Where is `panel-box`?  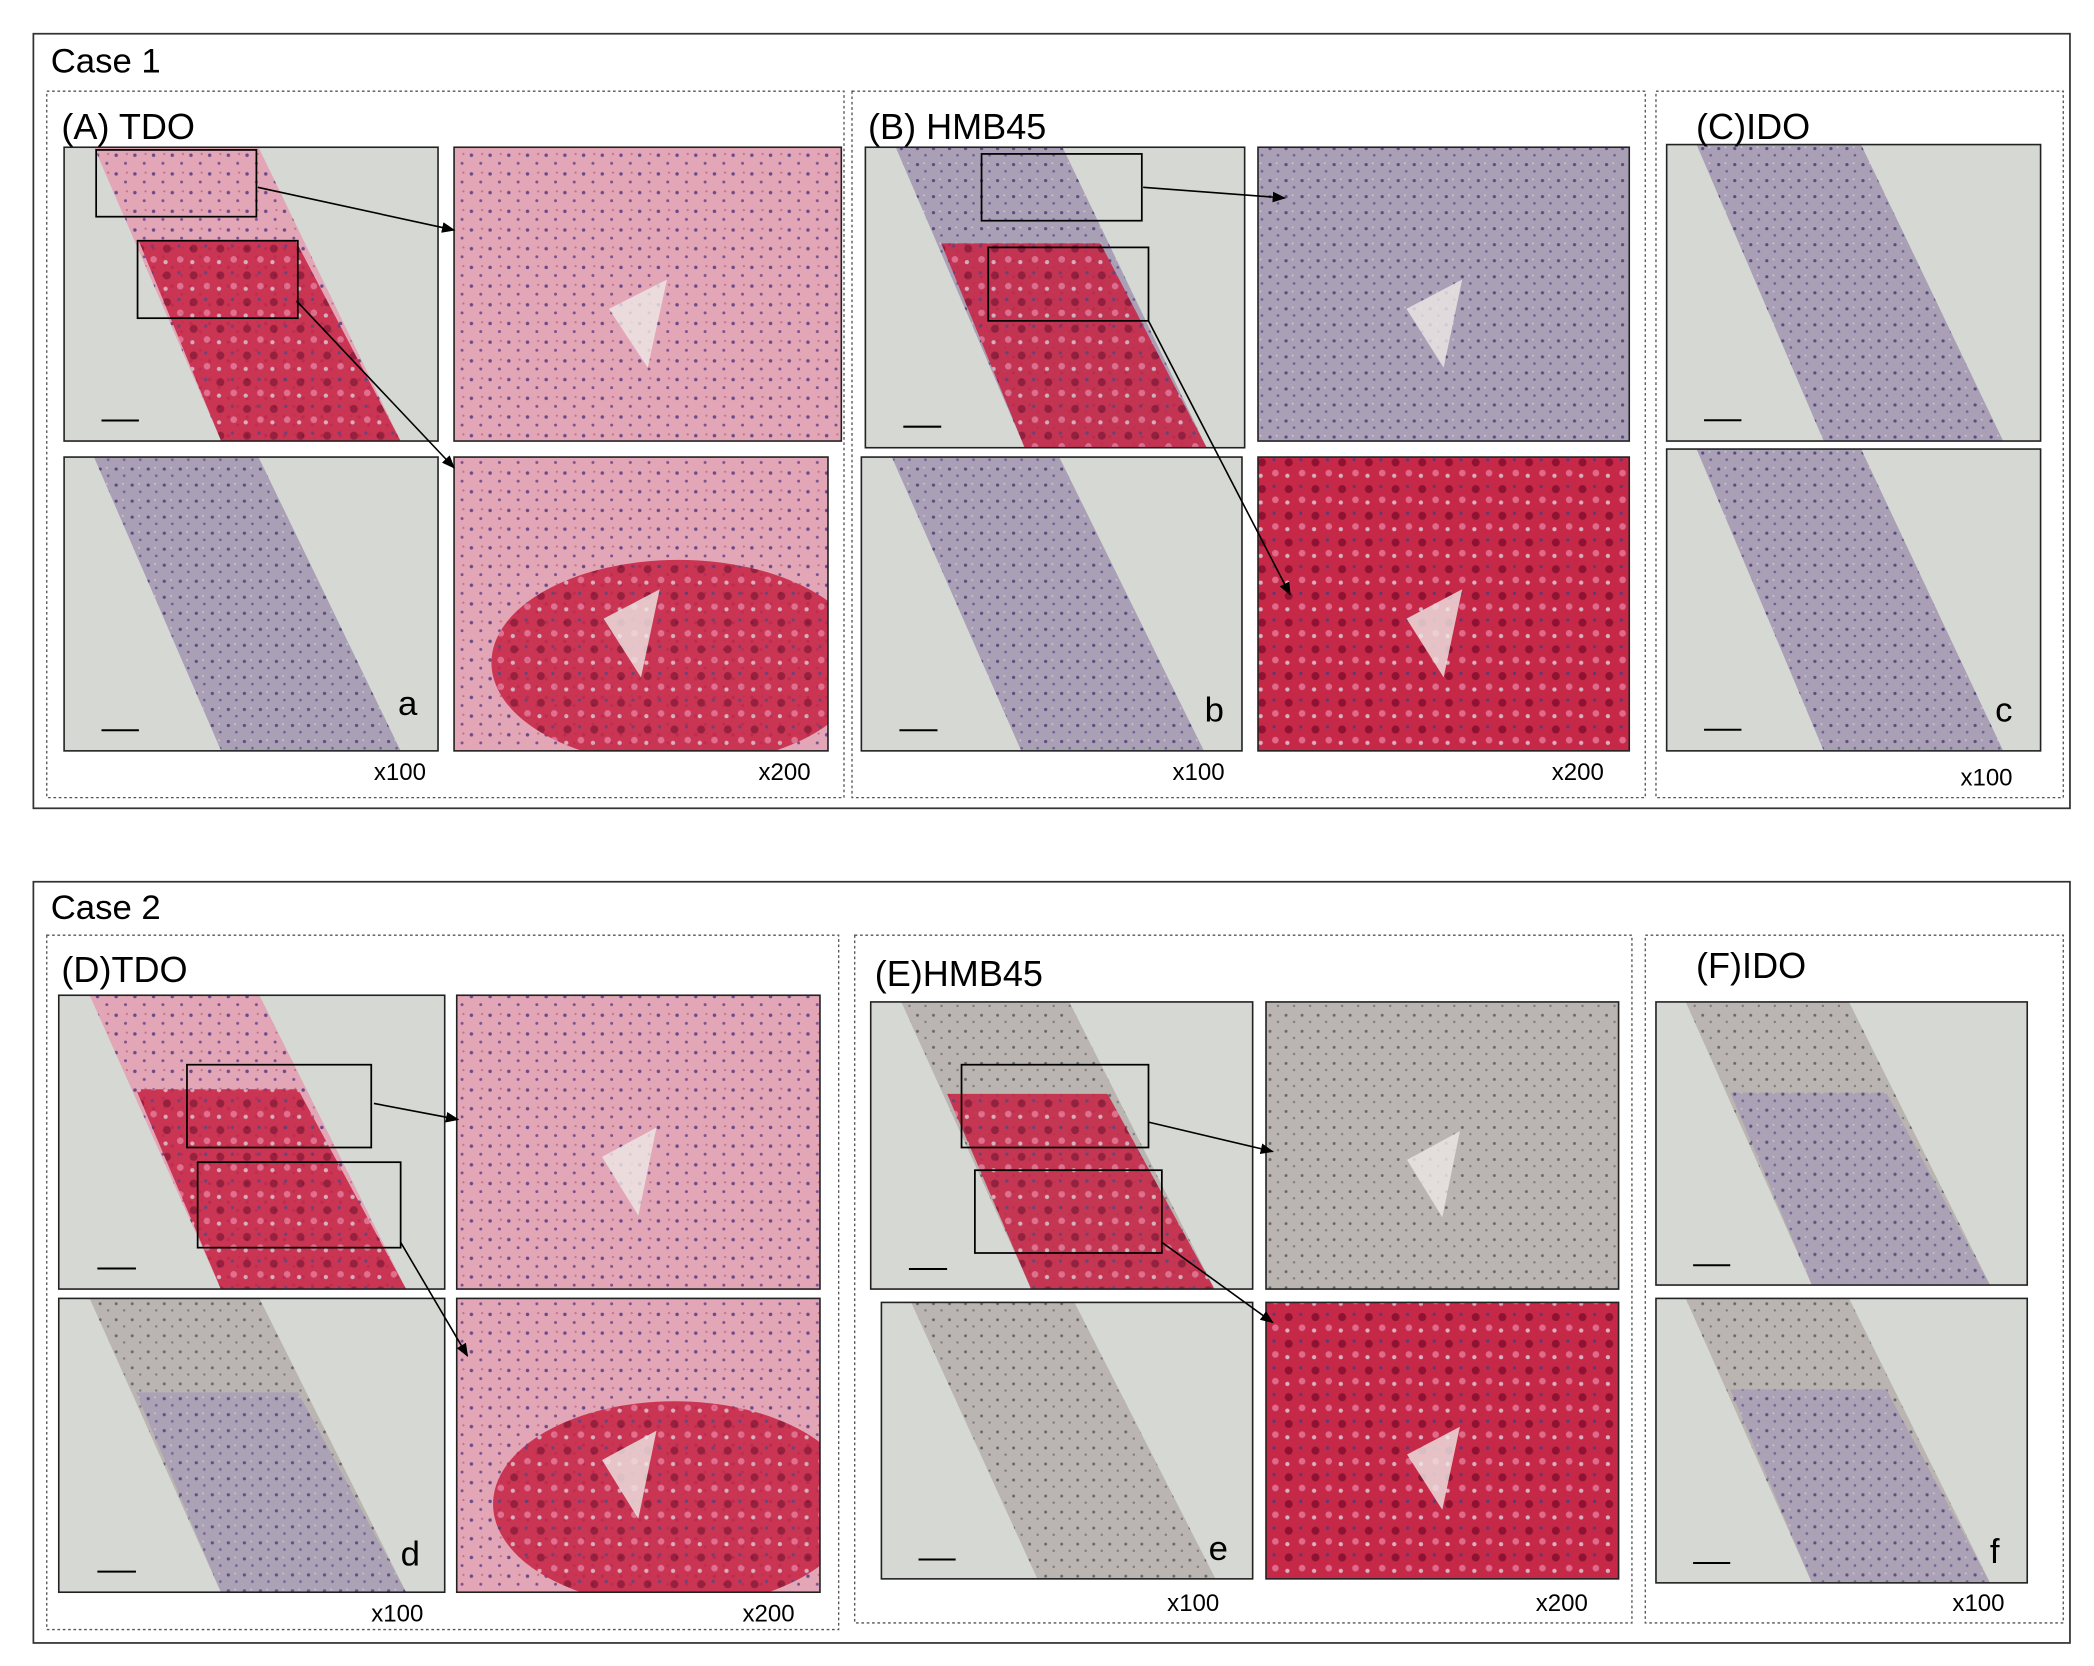 panel-box is located at coordinates (1854, 1279).